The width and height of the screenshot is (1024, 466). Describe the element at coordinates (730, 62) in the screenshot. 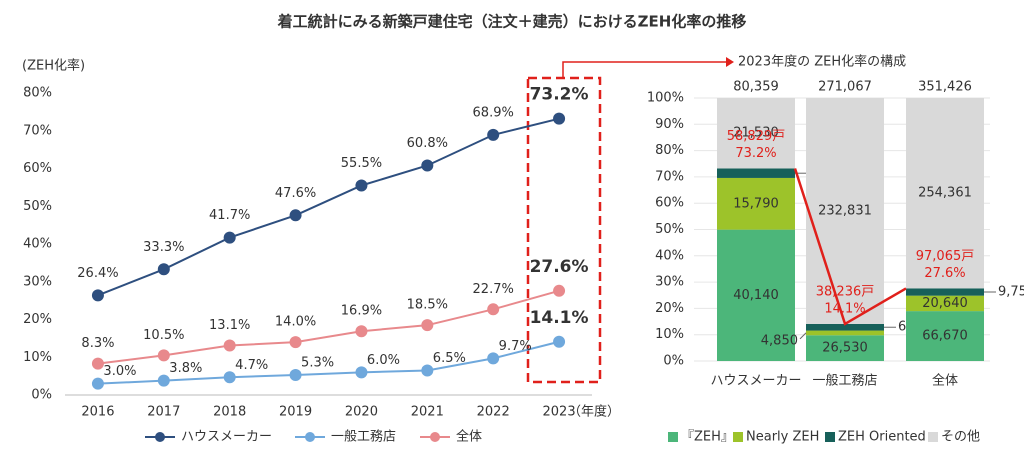

I see `arrow-head` at that location.